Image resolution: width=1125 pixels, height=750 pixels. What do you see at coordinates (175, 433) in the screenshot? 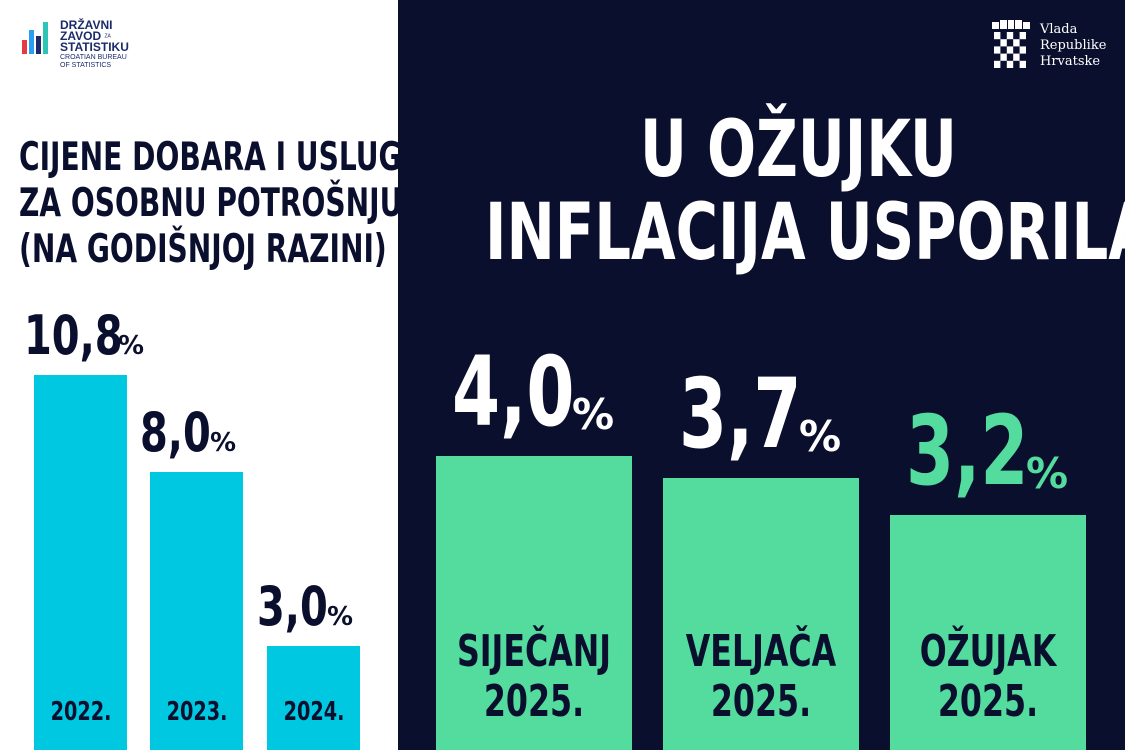
I see `value-label: 8,0` at bounding box center [175, 433].